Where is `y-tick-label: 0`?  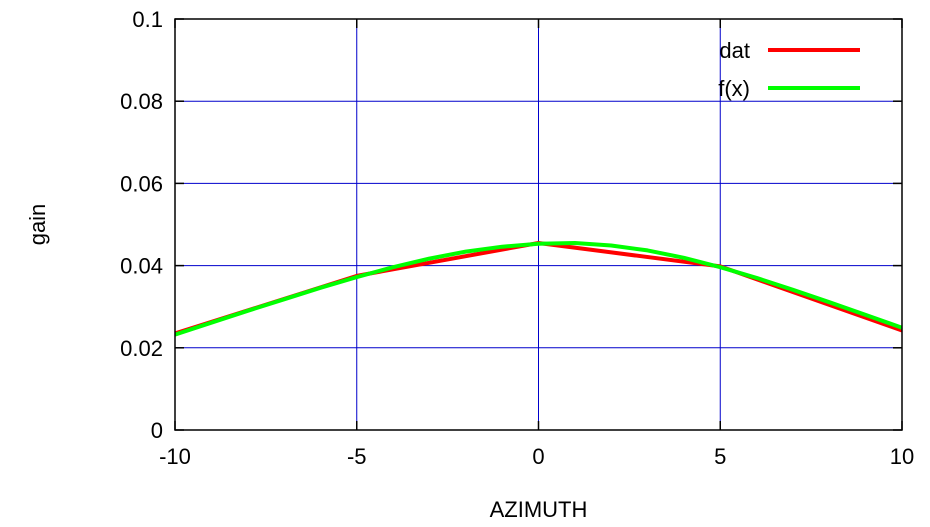 y-tick-label: 0 is located at coordinates (157, 430).